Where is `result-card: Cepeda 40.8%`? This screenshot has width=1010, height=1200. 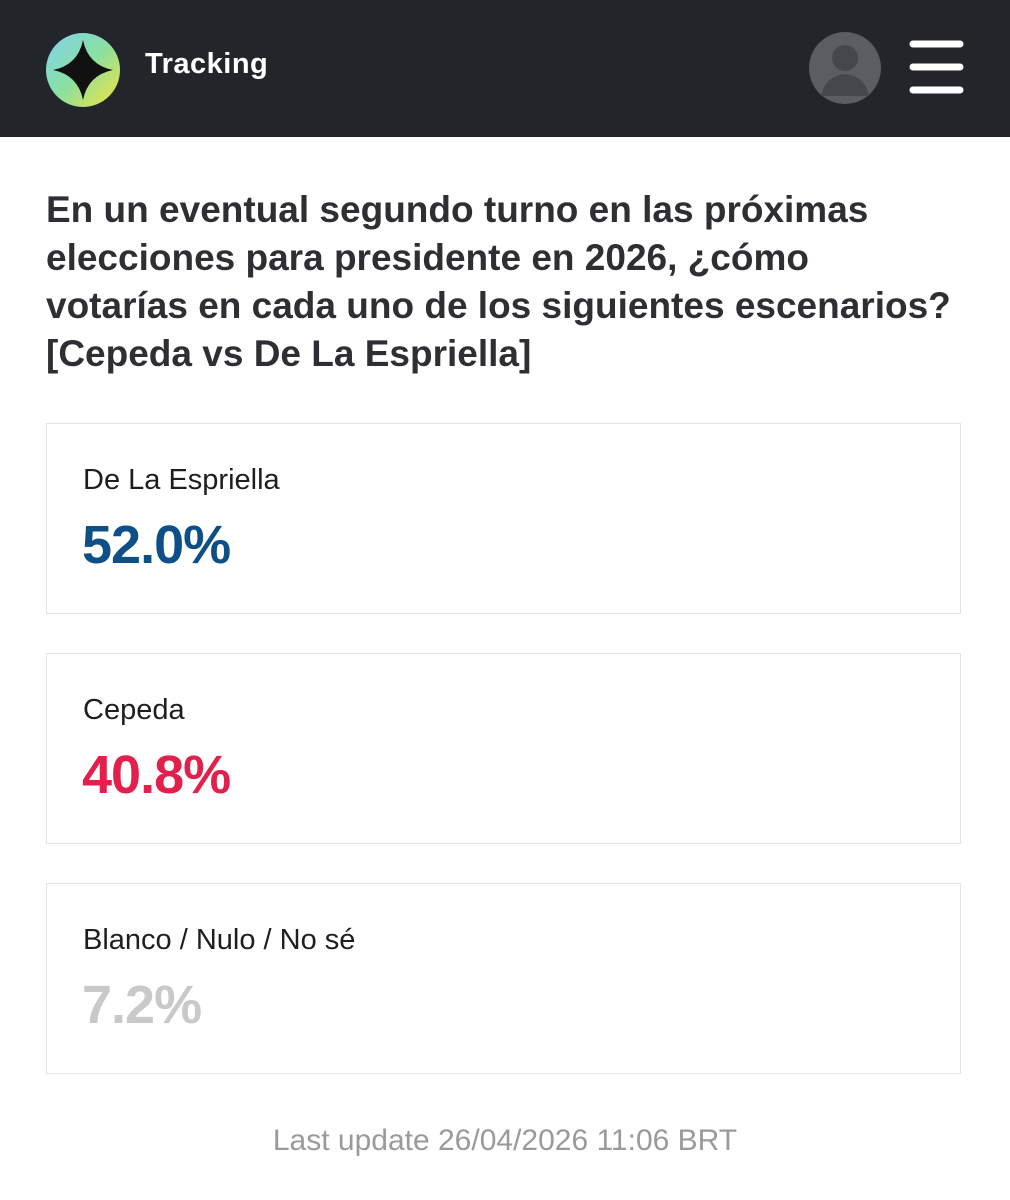
result-card: Cepeda 40.8% is located at coordinates (503, 748).